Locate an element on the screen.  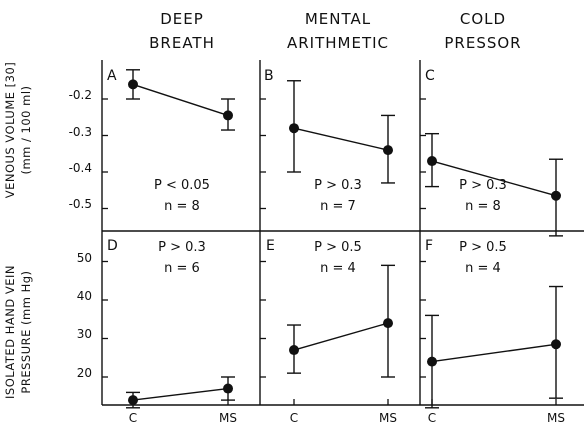
panel-d-connector-line is located at coordinates (180, 395).